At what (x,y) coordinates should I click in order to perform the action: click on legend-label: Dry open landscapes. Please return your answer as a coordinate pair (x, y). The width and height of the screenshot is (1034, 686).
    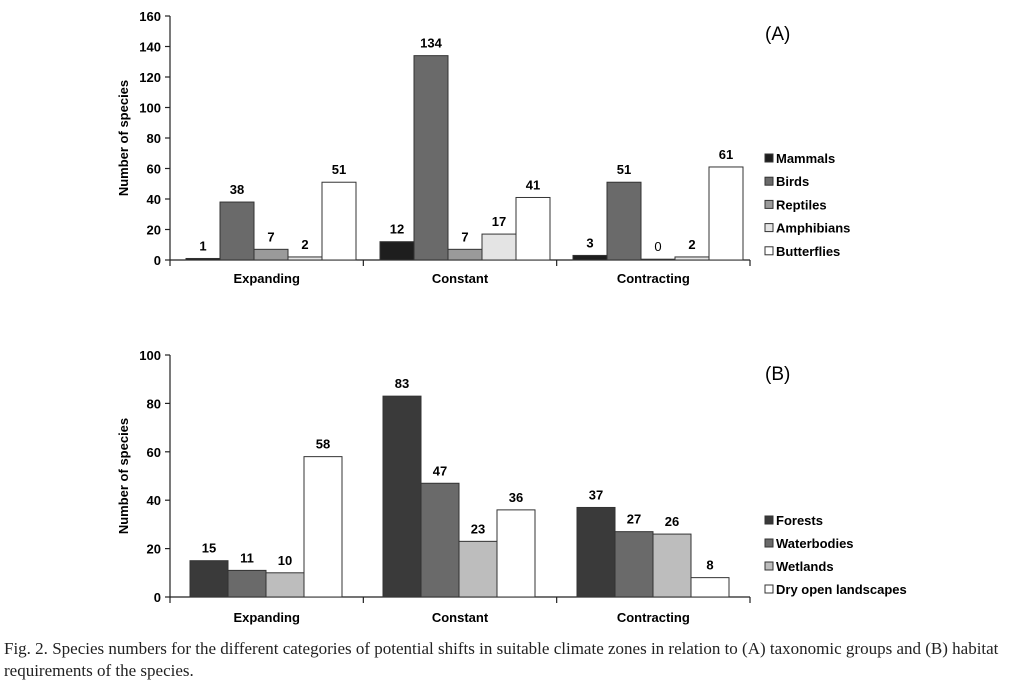
    Looking at the image, I should click on (841, 589).